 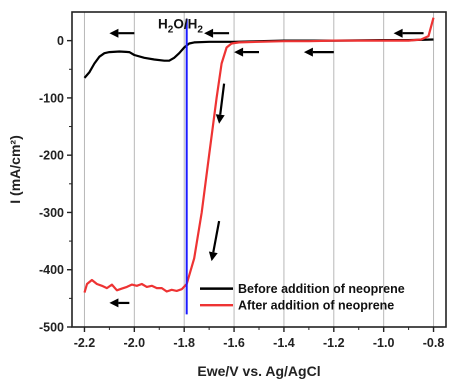 I want to click on y-tick-label-0: 0, so click(x=60, y=41).